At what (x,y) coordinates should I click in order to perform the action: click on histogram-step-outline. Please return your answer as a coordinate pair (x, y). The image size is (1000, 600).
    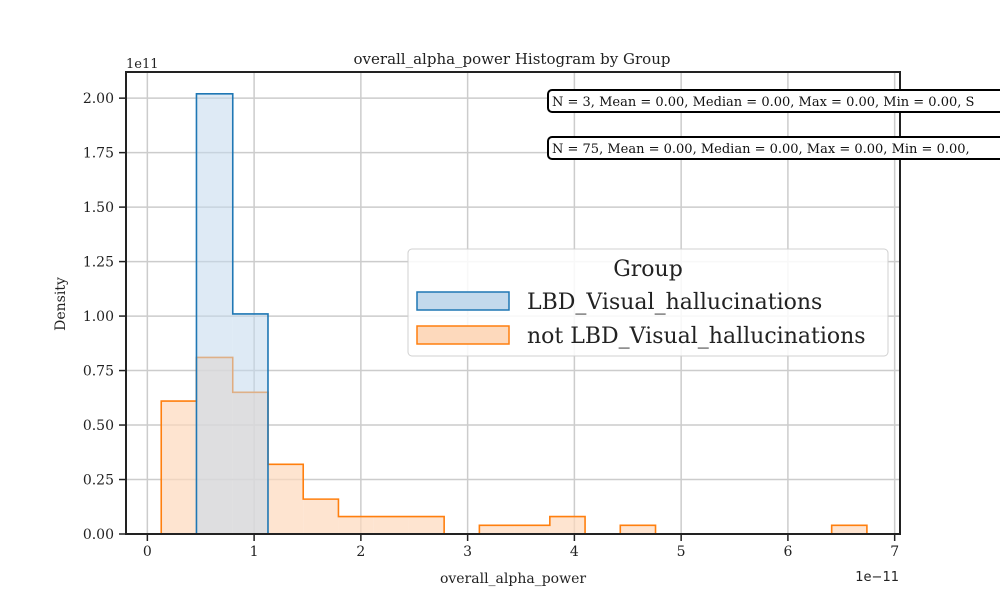
    Looking at the image, I should click on (232, 313).